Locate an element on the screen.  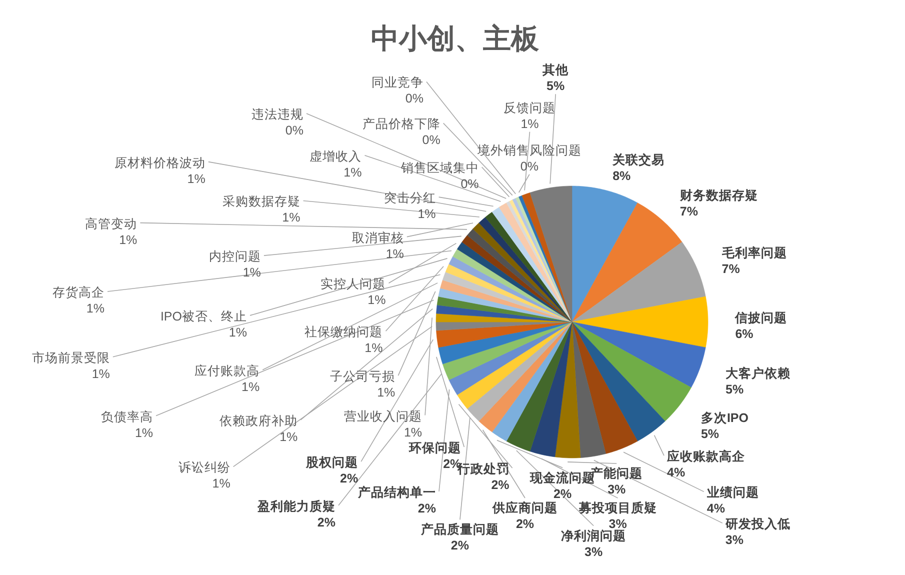
slice-label: 同业竞争 is located at coordinates (397, 83).